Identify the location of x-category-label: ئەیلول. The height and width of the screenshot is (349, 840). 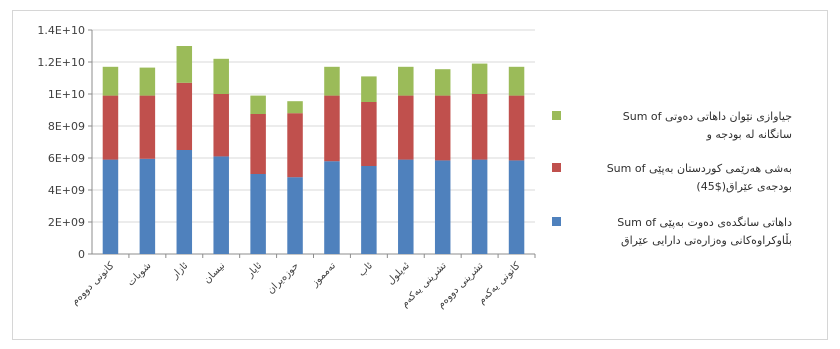
(398, 273).